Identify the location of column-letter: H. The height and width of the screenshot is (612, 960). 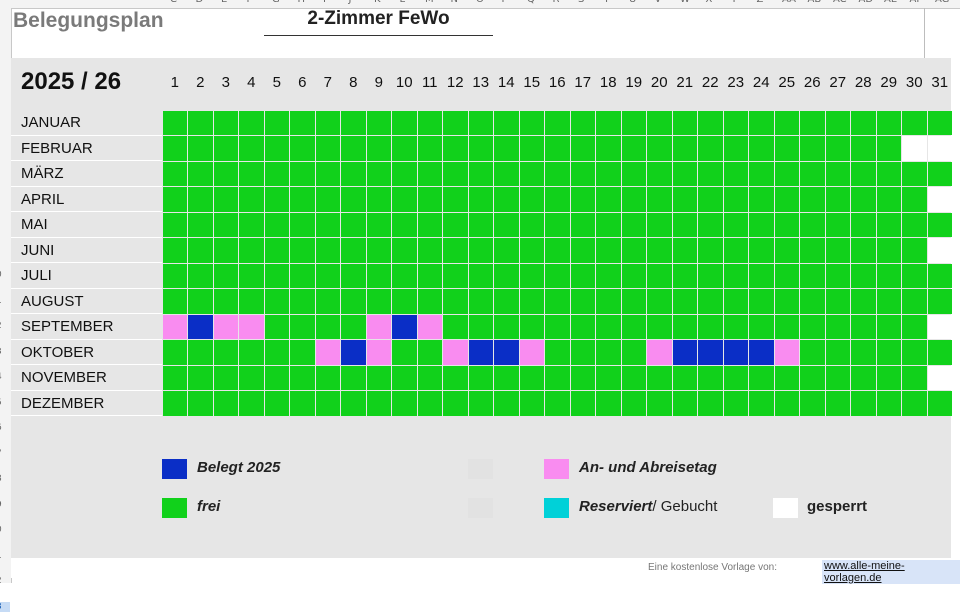
(302, 2).